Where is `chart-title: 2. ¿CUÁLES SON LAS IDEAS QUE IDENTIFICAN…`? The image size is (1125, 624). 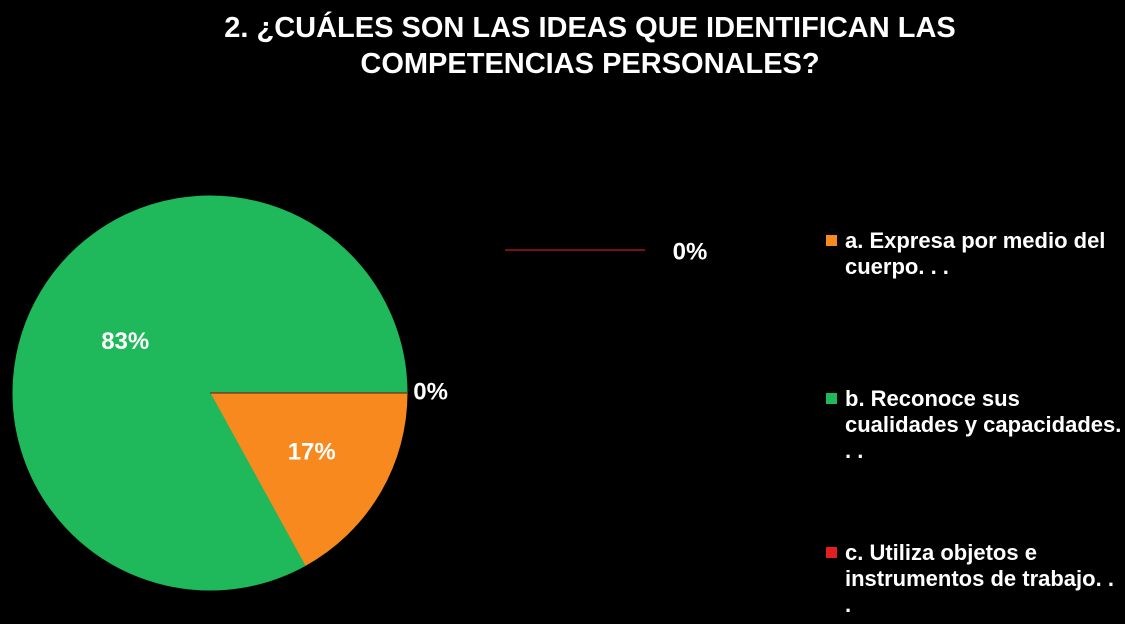 chart-title: 2. ¿CUÁLES SON LAS IDEAS QUE IDENTIFICAN… is located at coordinates (590, 46).